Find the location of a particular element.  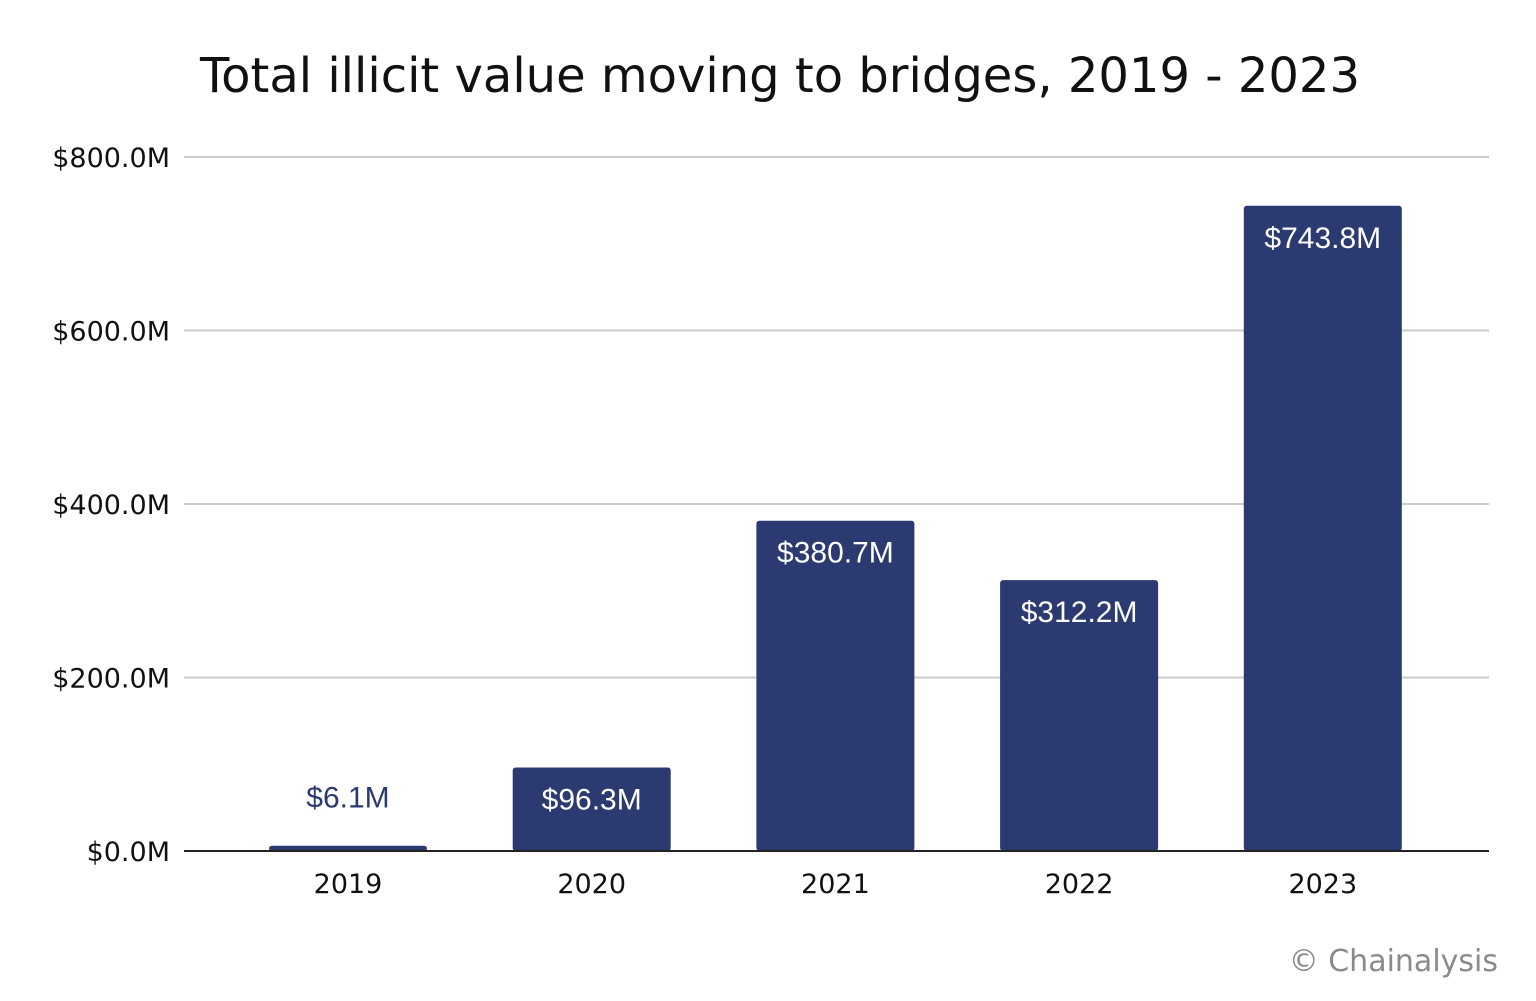

y-tick-label: $400.0M is located at coordinates (111, 505).